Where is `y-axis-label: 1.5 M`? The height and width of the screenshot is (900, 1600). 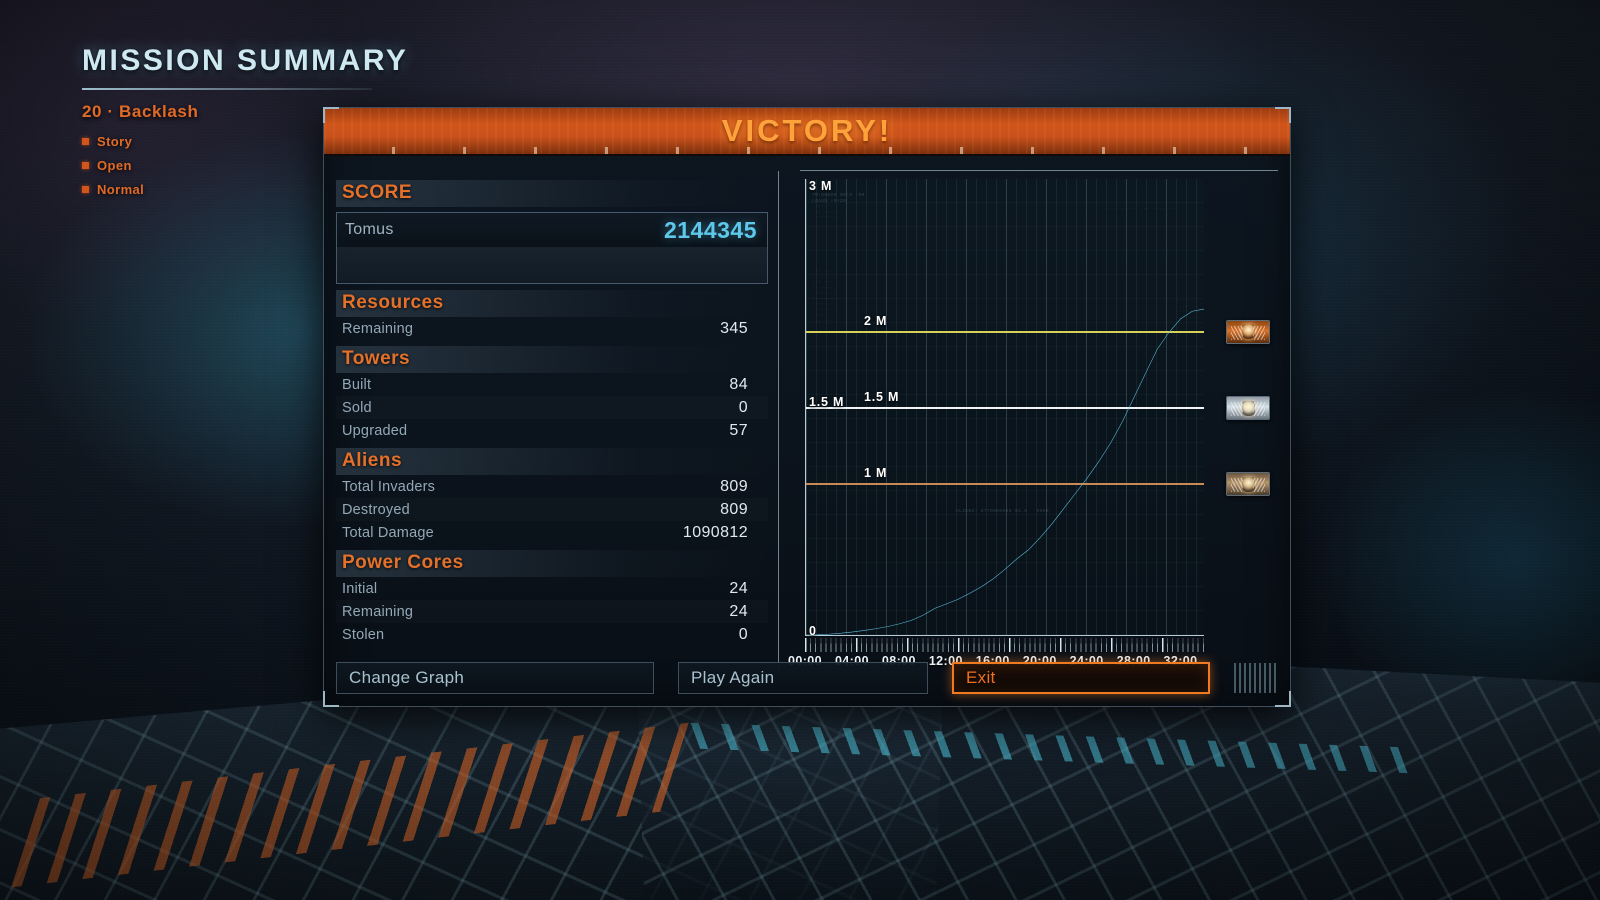
y-axis-label: 1.5 M is located at coordinates (827, 402).